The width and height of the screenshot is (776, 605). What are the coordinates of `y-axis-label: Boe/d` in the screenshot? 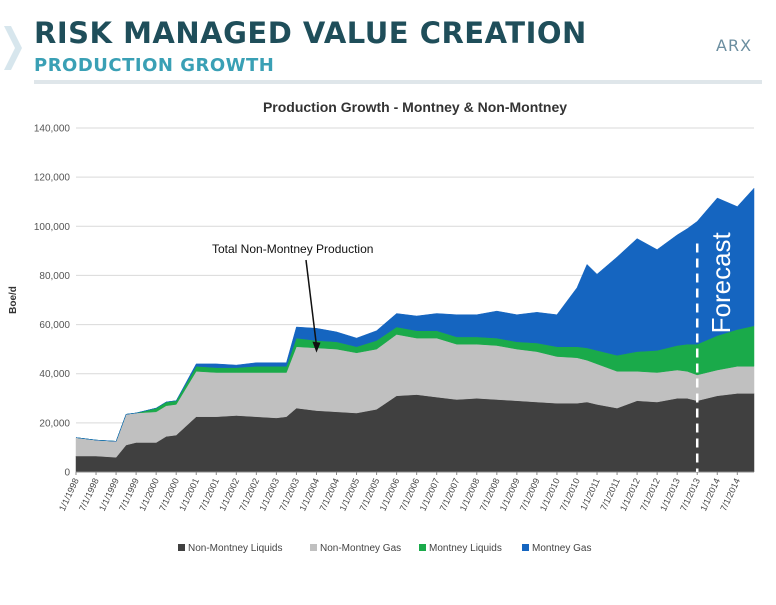 It's located at (13, 300).